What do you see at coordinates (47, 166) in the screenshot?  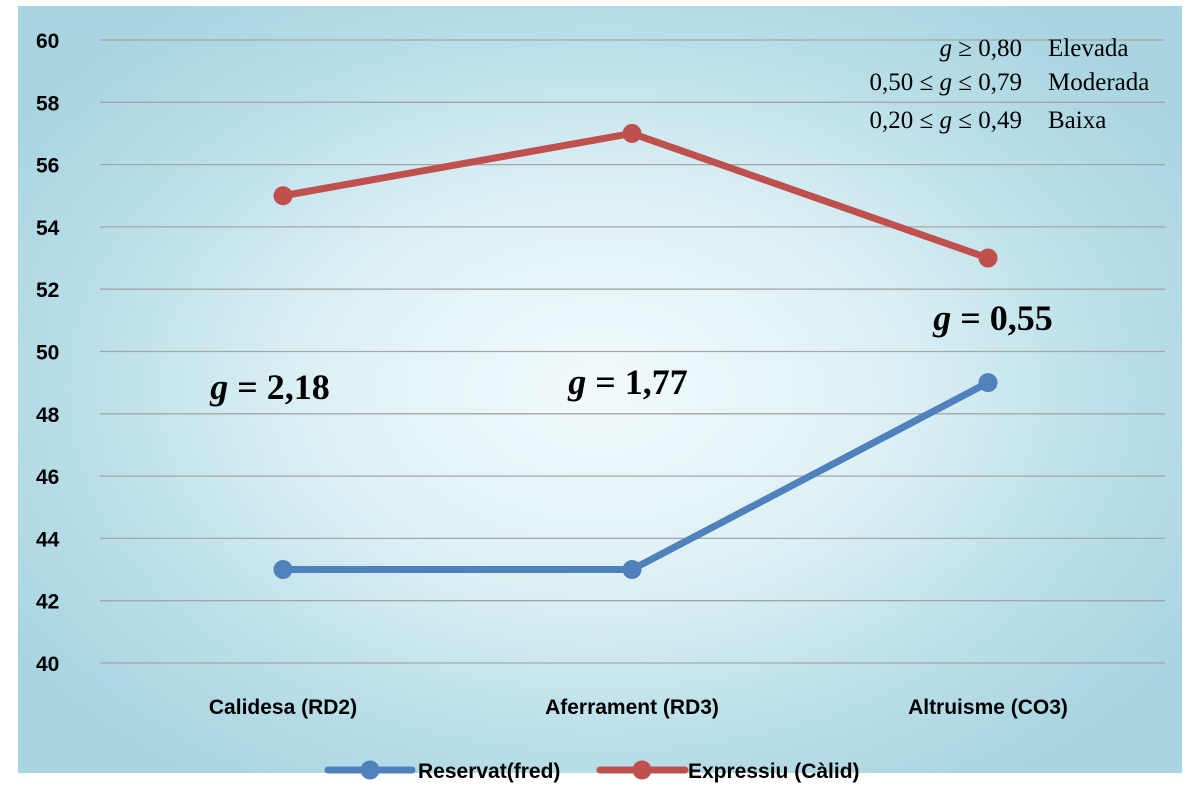 I see `y-tick-label: 56` at bounding box center [47, 166].